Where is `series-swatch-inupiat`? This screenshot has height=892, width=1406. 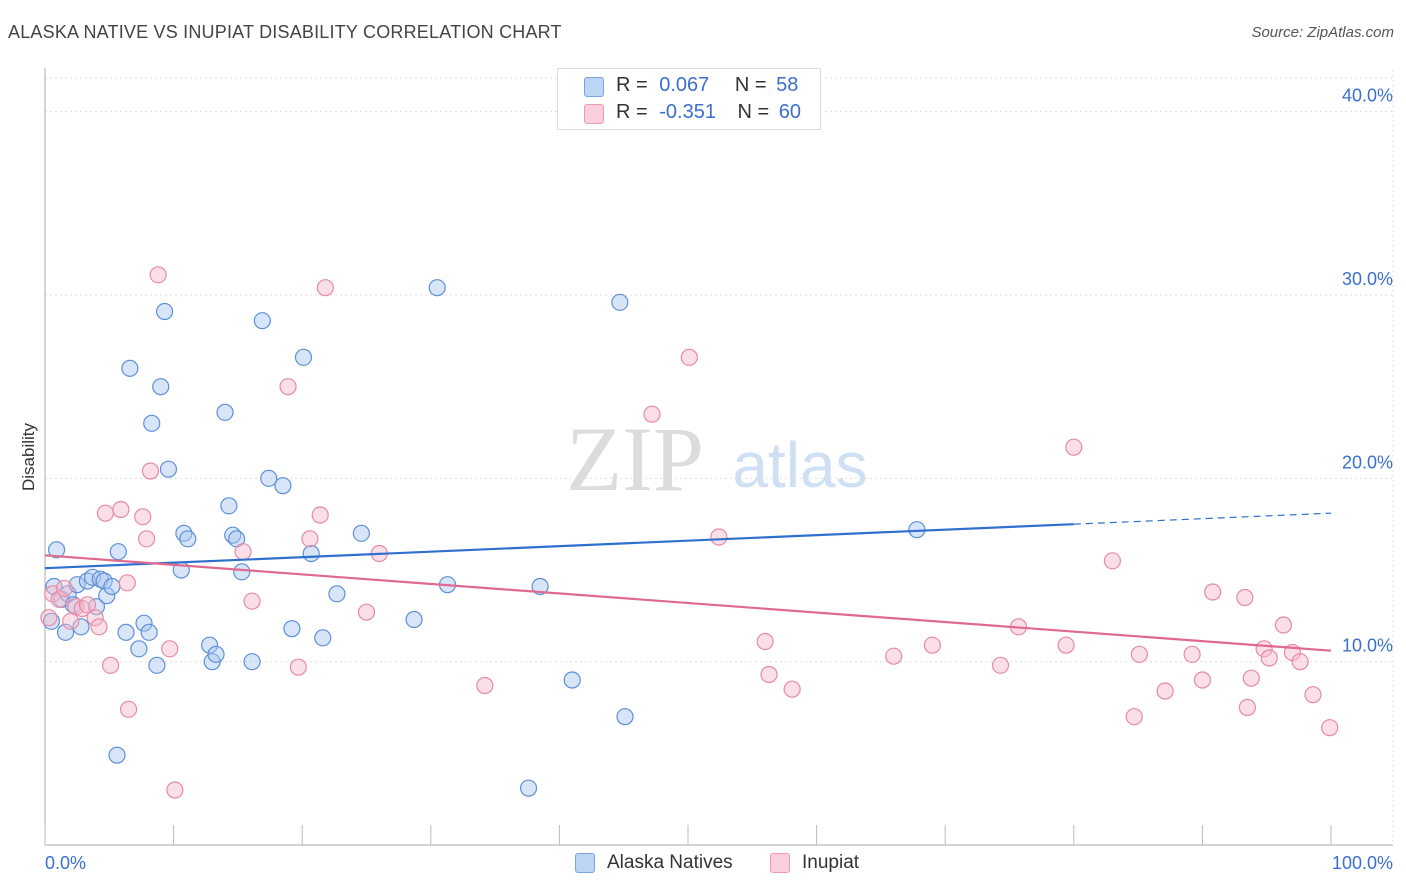
series-swatch-inupiat is located at coordinates (780, 863).